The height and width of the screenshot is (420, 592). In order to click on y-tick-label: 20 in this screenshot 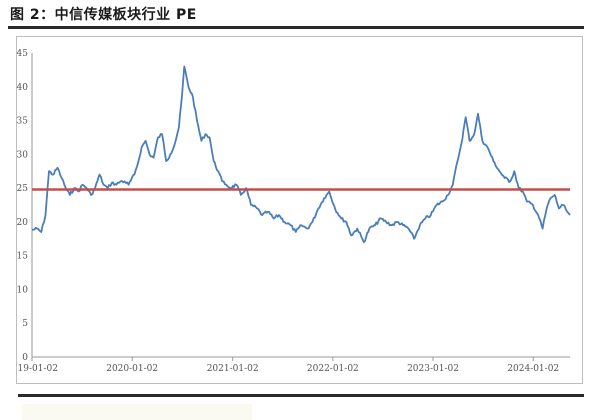, I will do `click(22, 223)`.